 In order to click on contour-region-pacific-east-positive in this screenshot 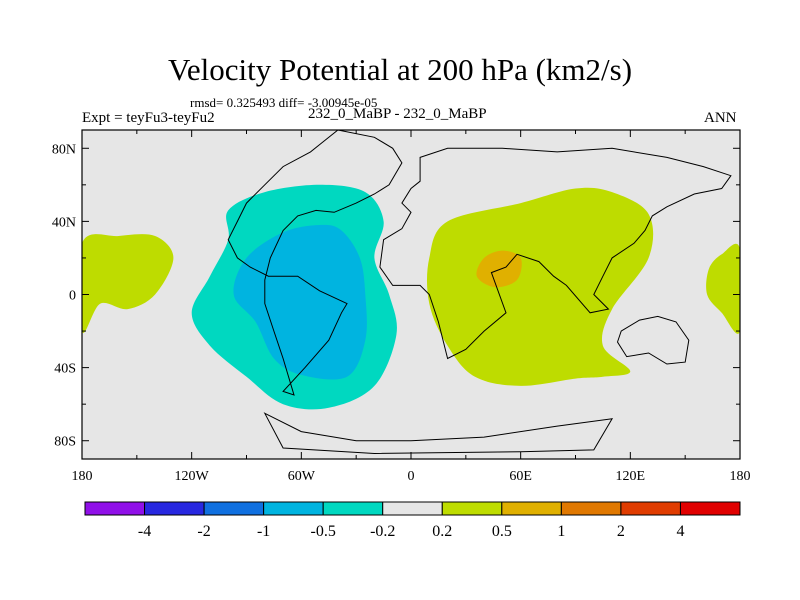, I will do `click(723, 288)`.